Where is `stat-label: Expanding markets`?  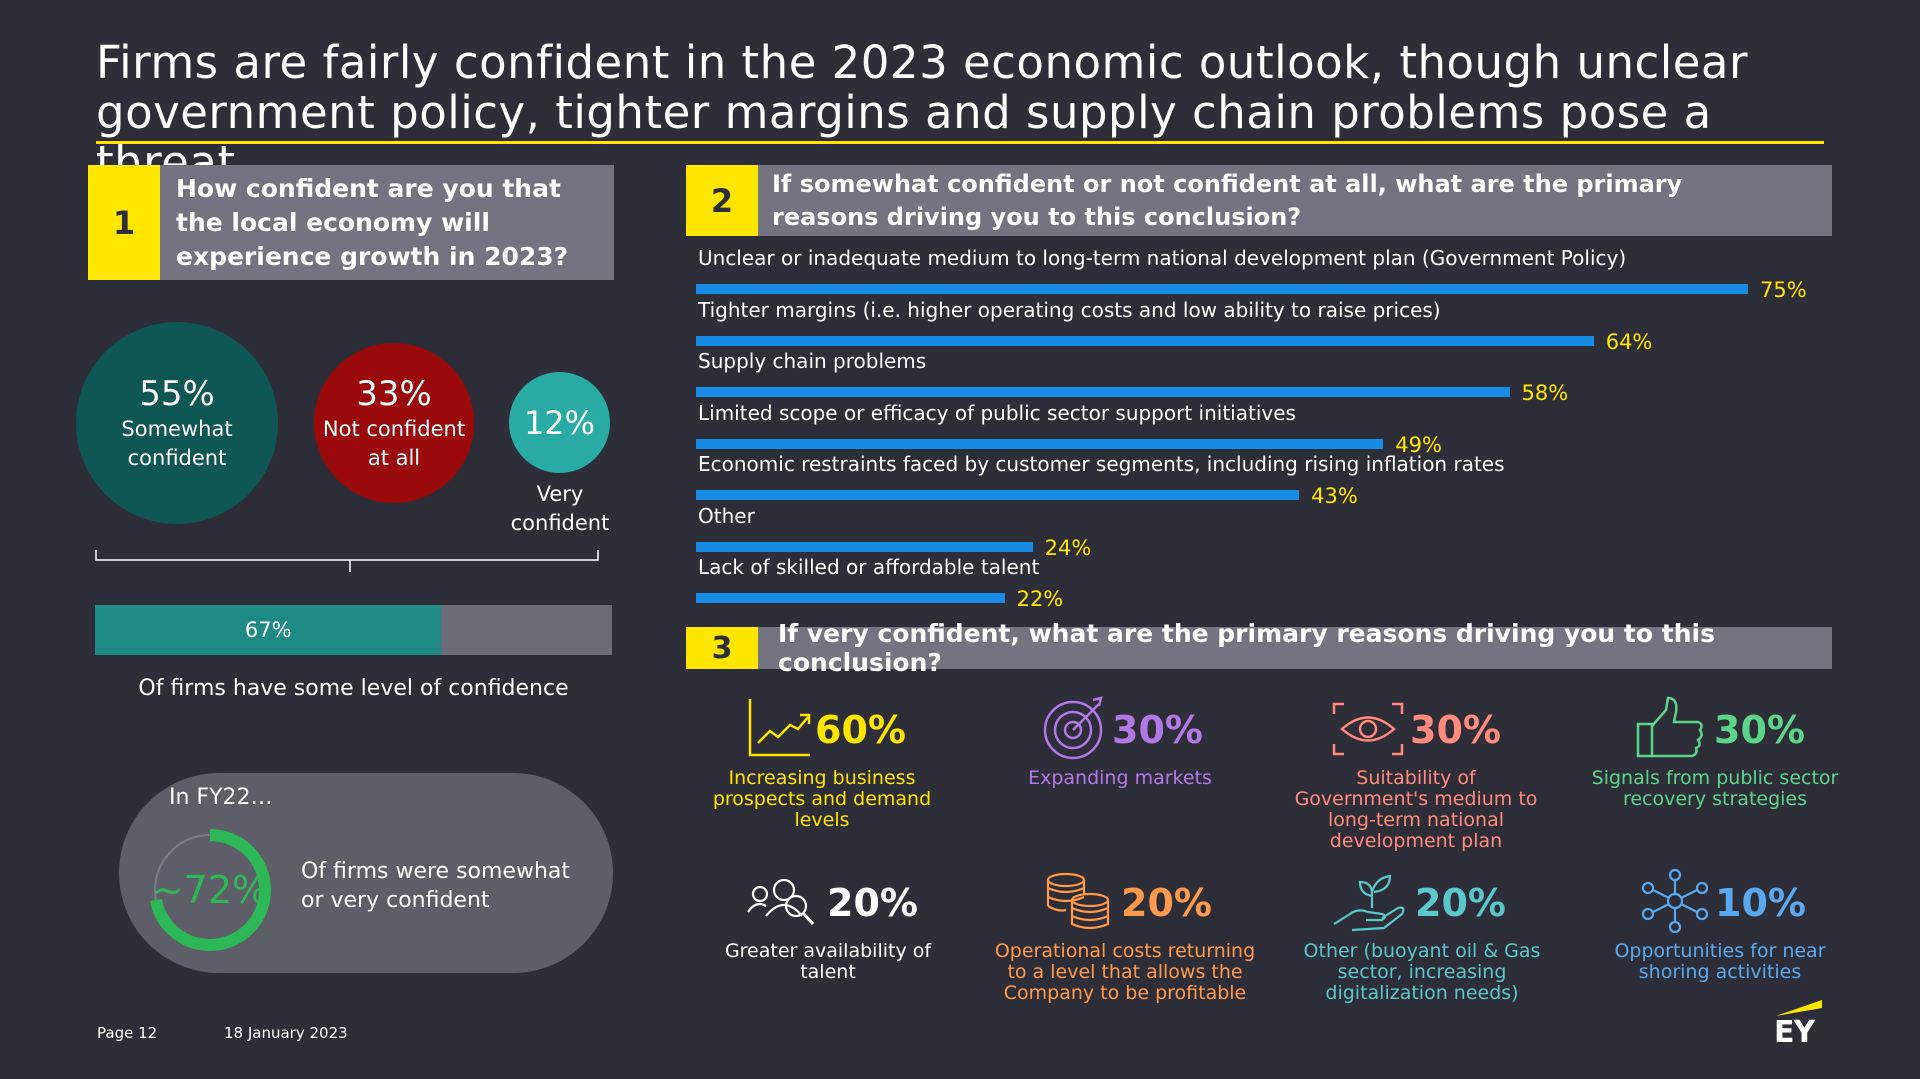 stat-label: Expanding markets is located at coordinates (1120, 778).